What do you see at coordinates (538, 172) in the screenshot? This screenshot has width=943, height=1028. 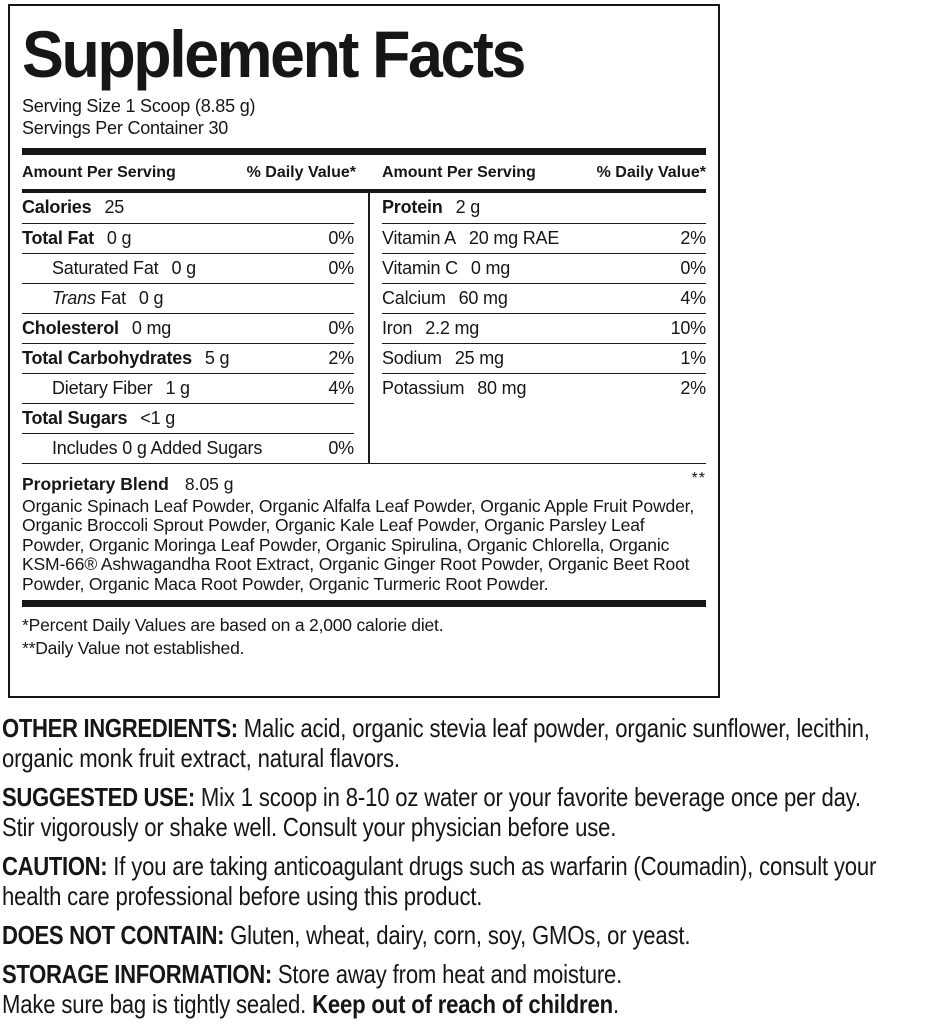 I see `column-header-right: Amount Per Serving % Daily Value*` at bounding box center [538, 172].